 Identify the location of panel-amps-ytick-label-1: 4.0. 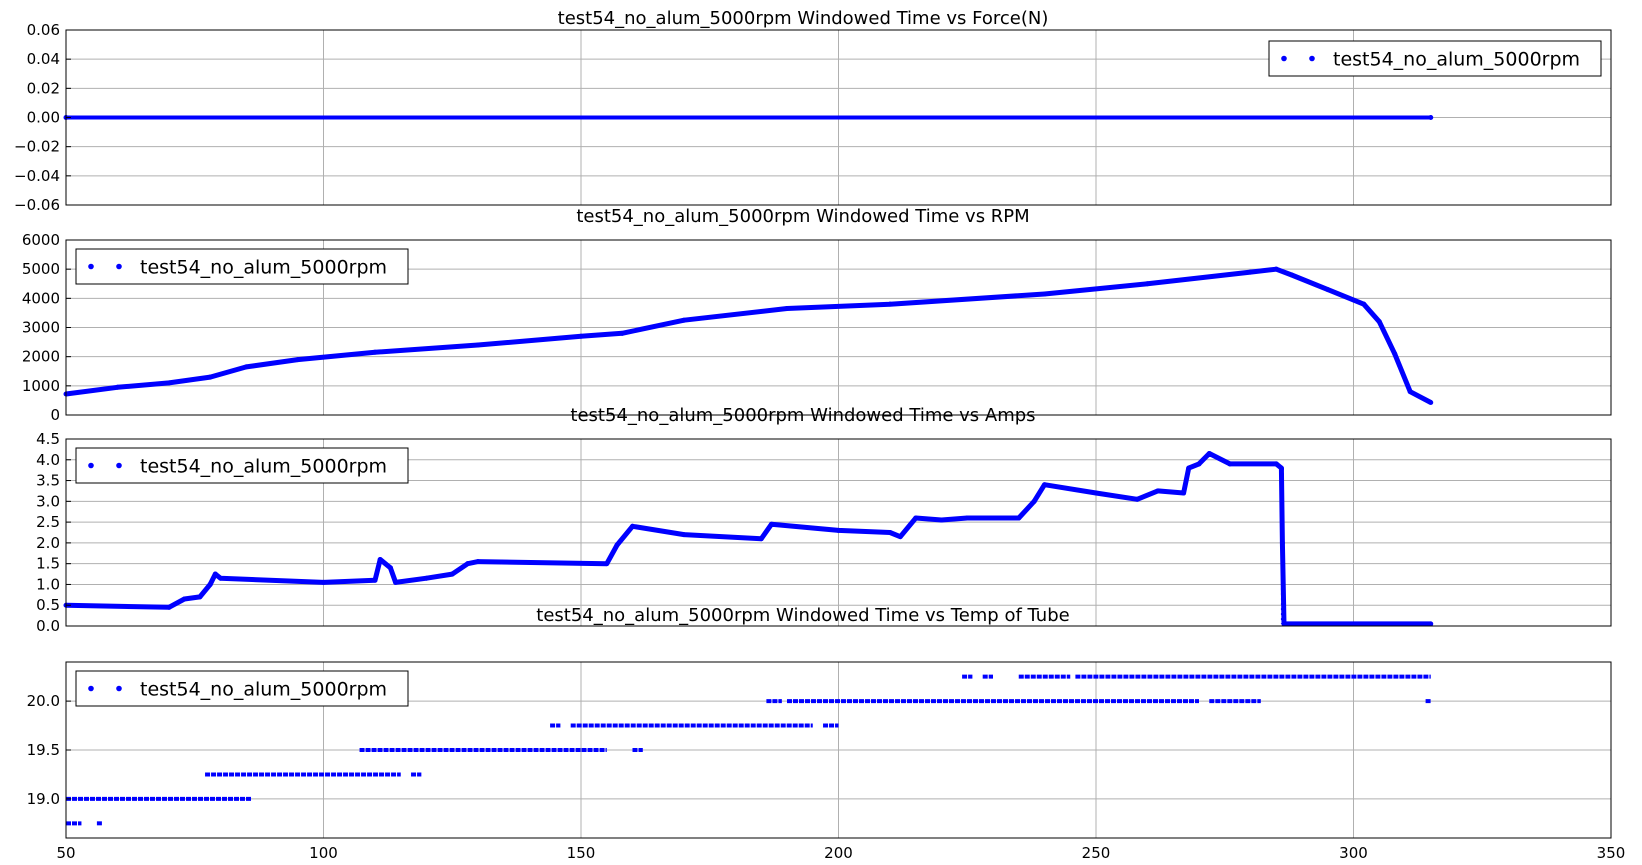
(48, 460).